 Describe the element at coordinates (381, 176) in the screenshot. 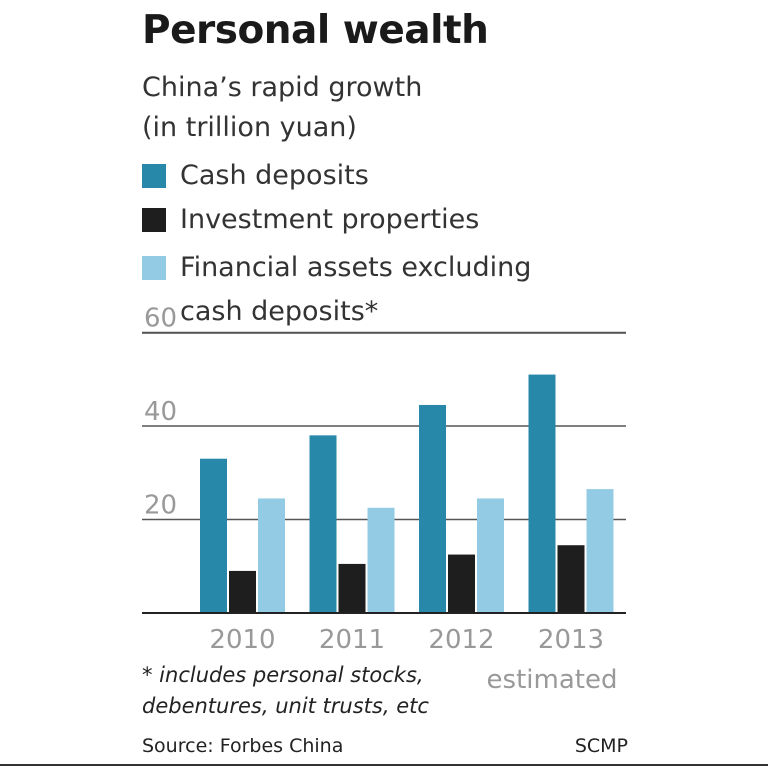

I see `legend-item-cash-deposits: Cash deposits` at that location.